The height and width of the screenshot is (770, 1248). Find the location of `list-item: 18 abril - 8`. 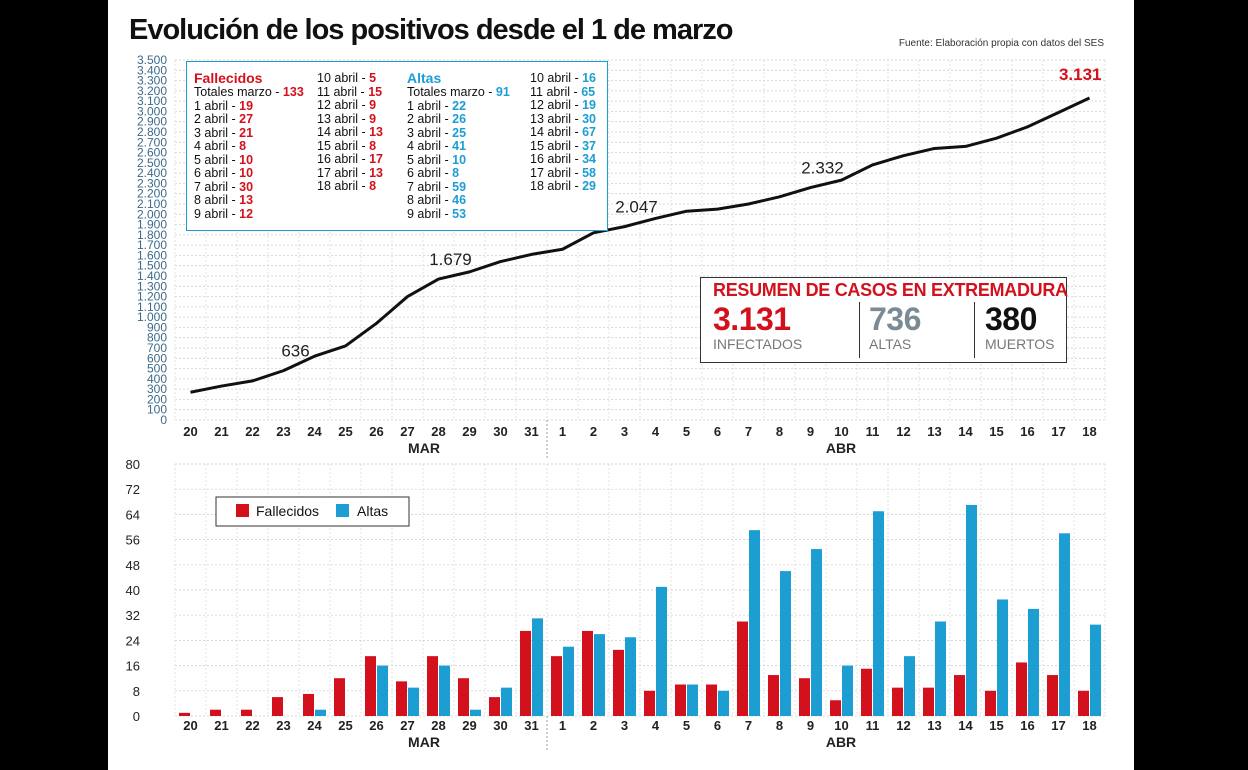

list-item: 18 abril - 8 is located at coordinates (350, 186).